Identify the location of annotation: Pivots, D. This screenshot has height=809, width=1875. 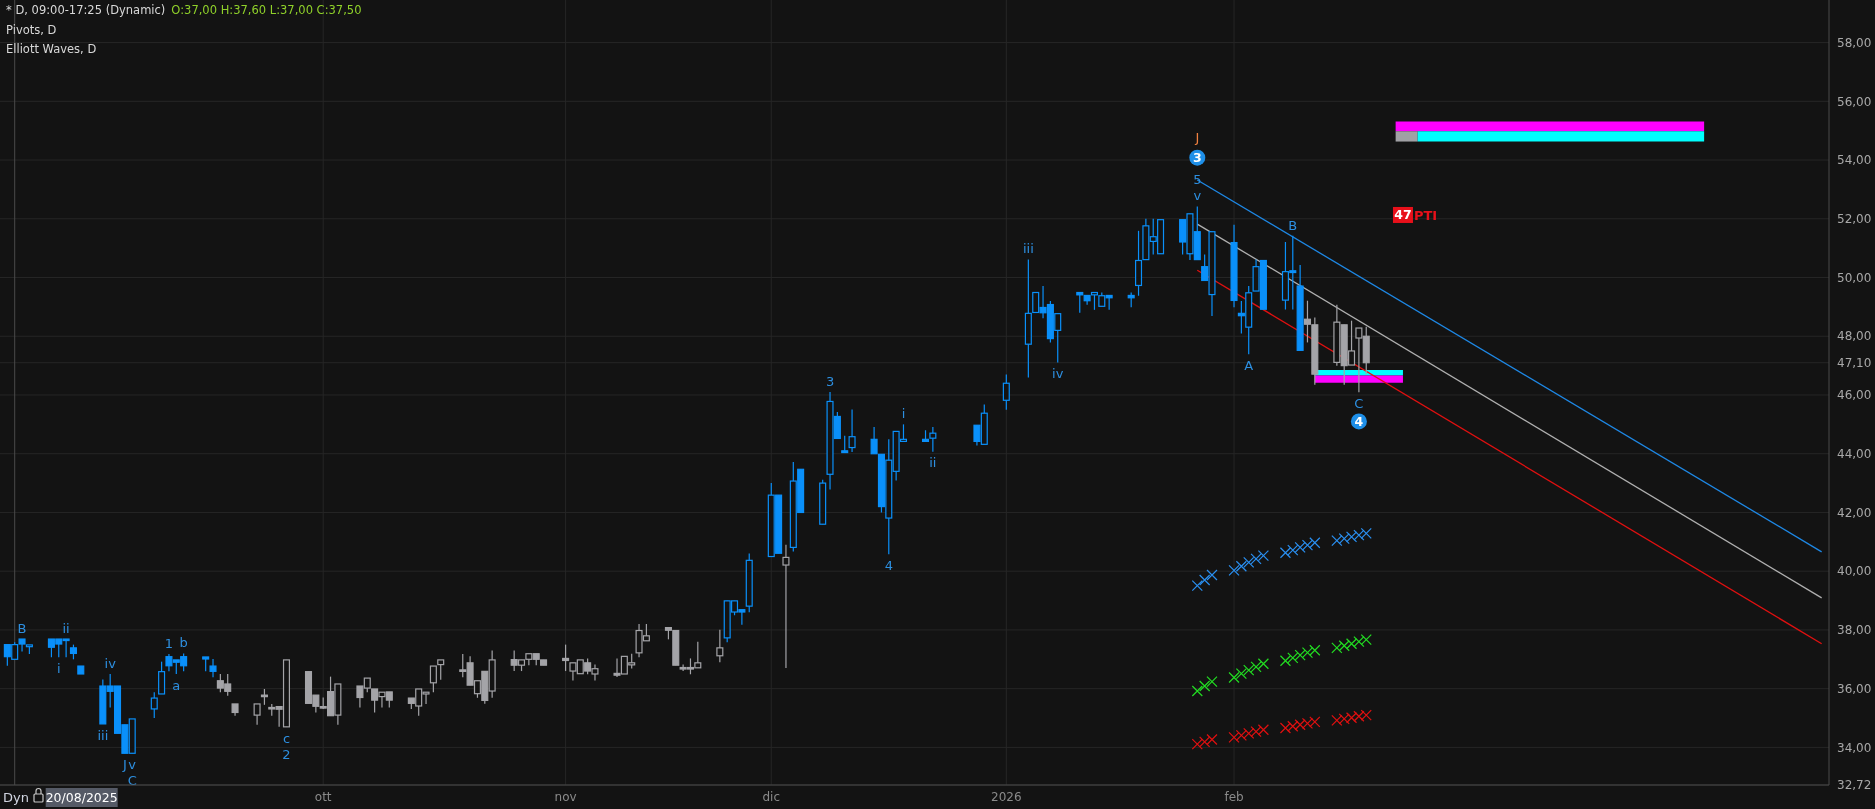
(31, 30).